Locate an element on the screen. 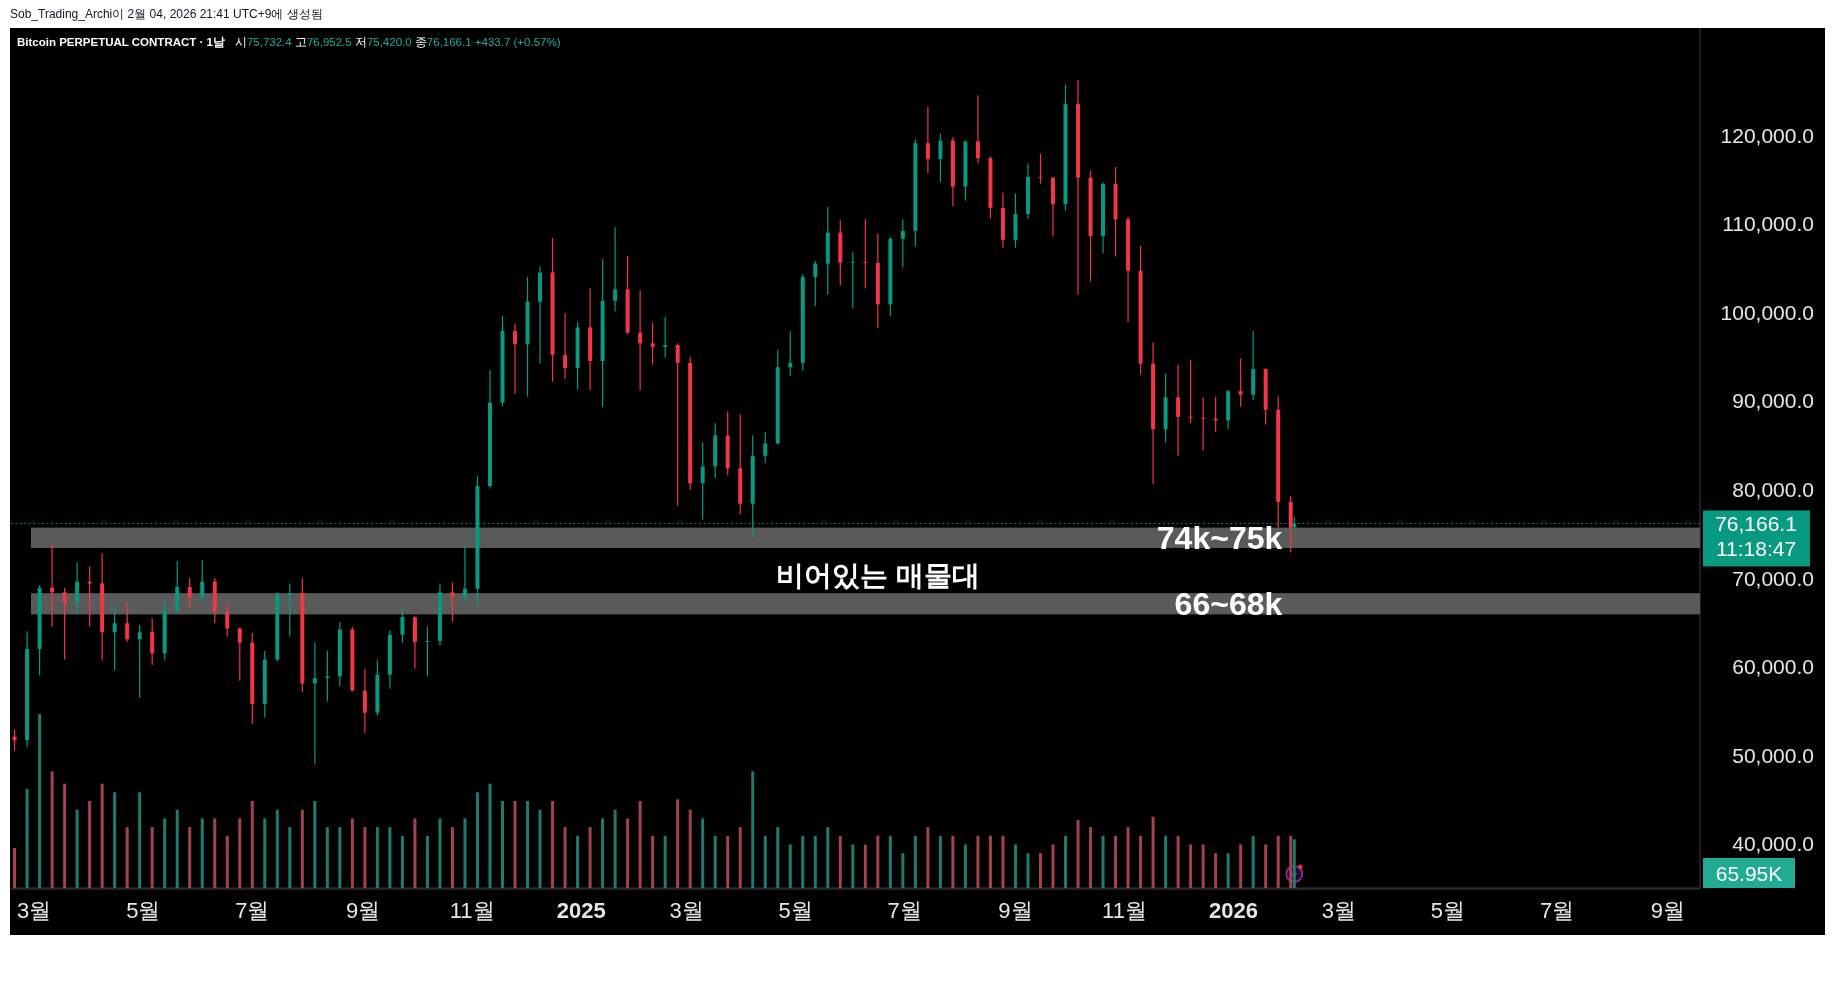 Image resolution: width=1835 pixels, height=996 pixels. y-tick-label: 120,000.0 is located at coordinates (1767, 135).